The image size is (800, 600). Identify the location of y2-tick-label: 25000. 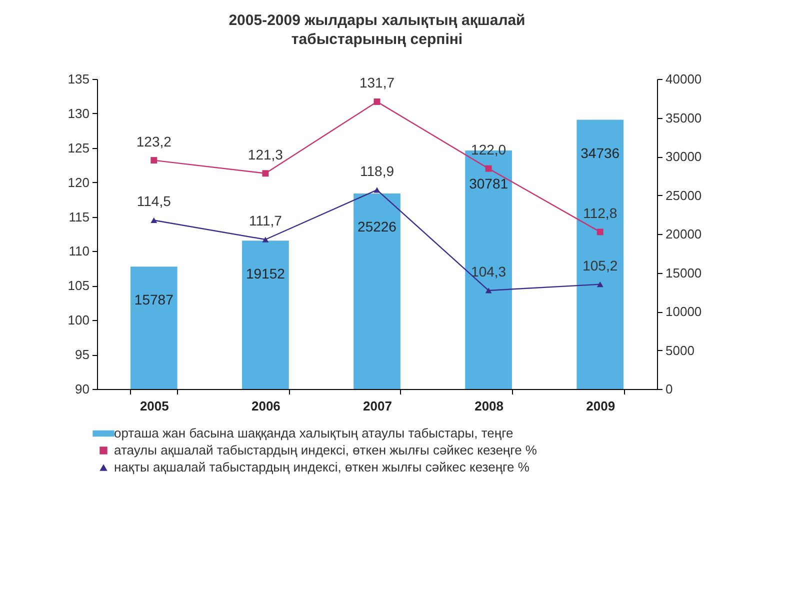
(684, 195).